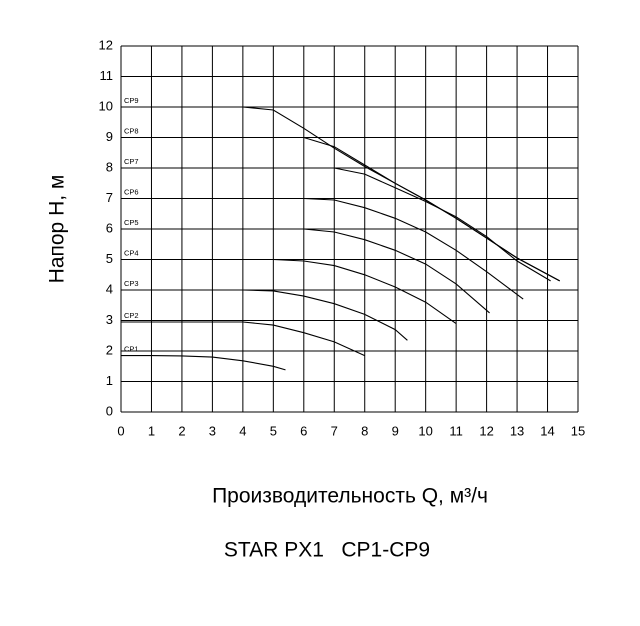 This screenshot has width=640, height=626. Describe the element at coordinates (456, 430) in the screenshot. I see `x-tick-label: 11` at that location.